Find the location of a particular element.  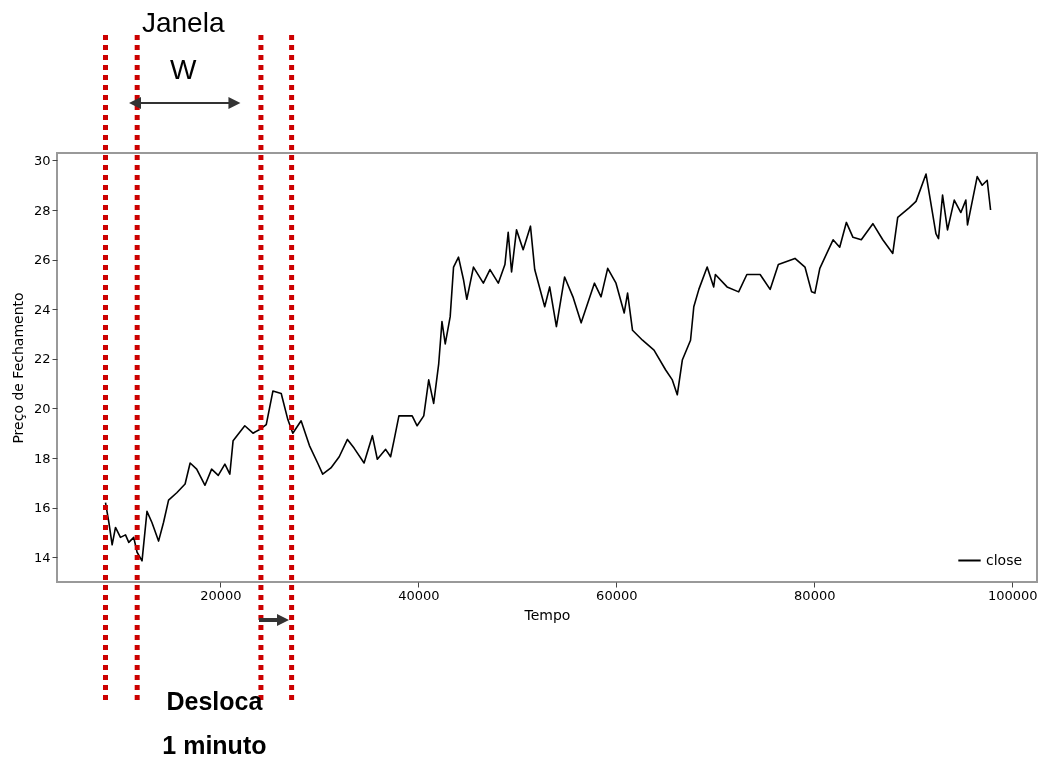

y-tick-label: 20 is located at coordinates (42, 408).